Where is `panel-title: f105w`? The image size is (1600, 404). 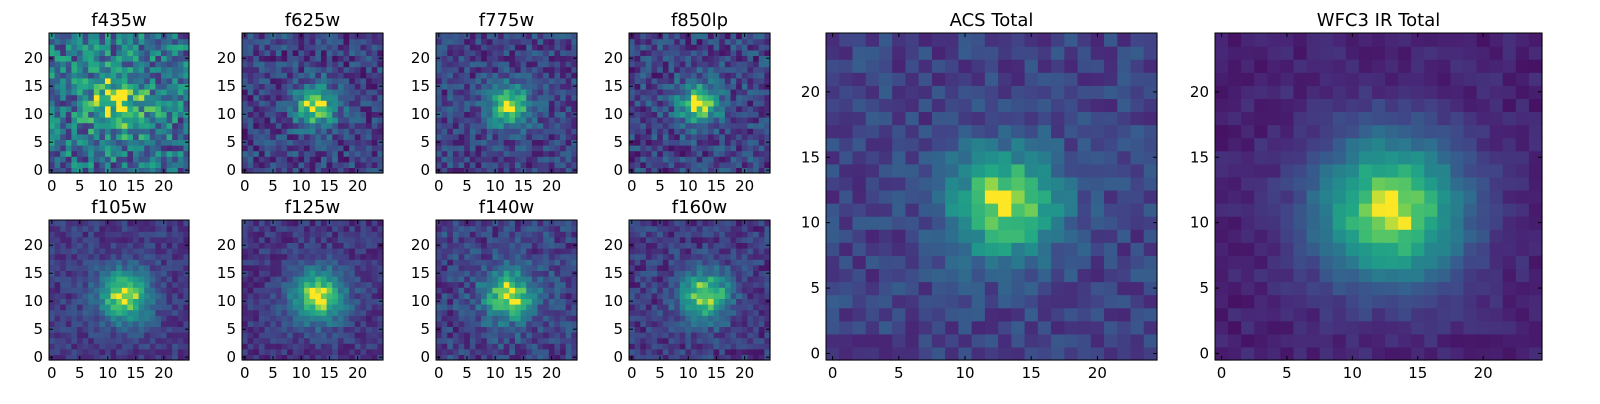
panel-title: f105w is located at coordinates (118, 207).